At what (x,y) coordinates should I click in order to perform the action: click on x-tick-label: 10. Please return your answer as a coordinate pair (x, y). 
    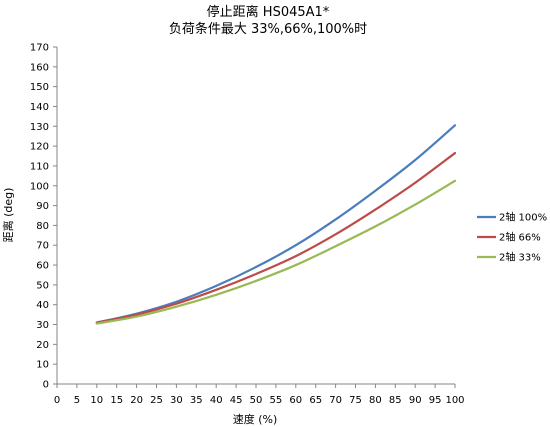
    Looking at the image, I should click on (96, 400).